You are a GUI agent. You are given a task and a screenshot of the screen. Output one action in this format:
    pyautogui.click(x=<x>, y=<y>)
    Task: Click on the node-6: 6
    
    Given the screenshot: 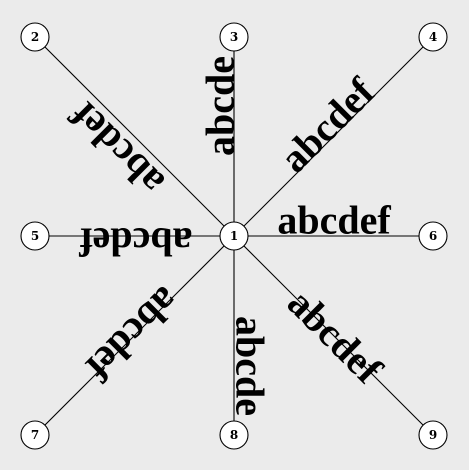 What is the action you would take?
    pyautogui.click(x=433, y=236)
    